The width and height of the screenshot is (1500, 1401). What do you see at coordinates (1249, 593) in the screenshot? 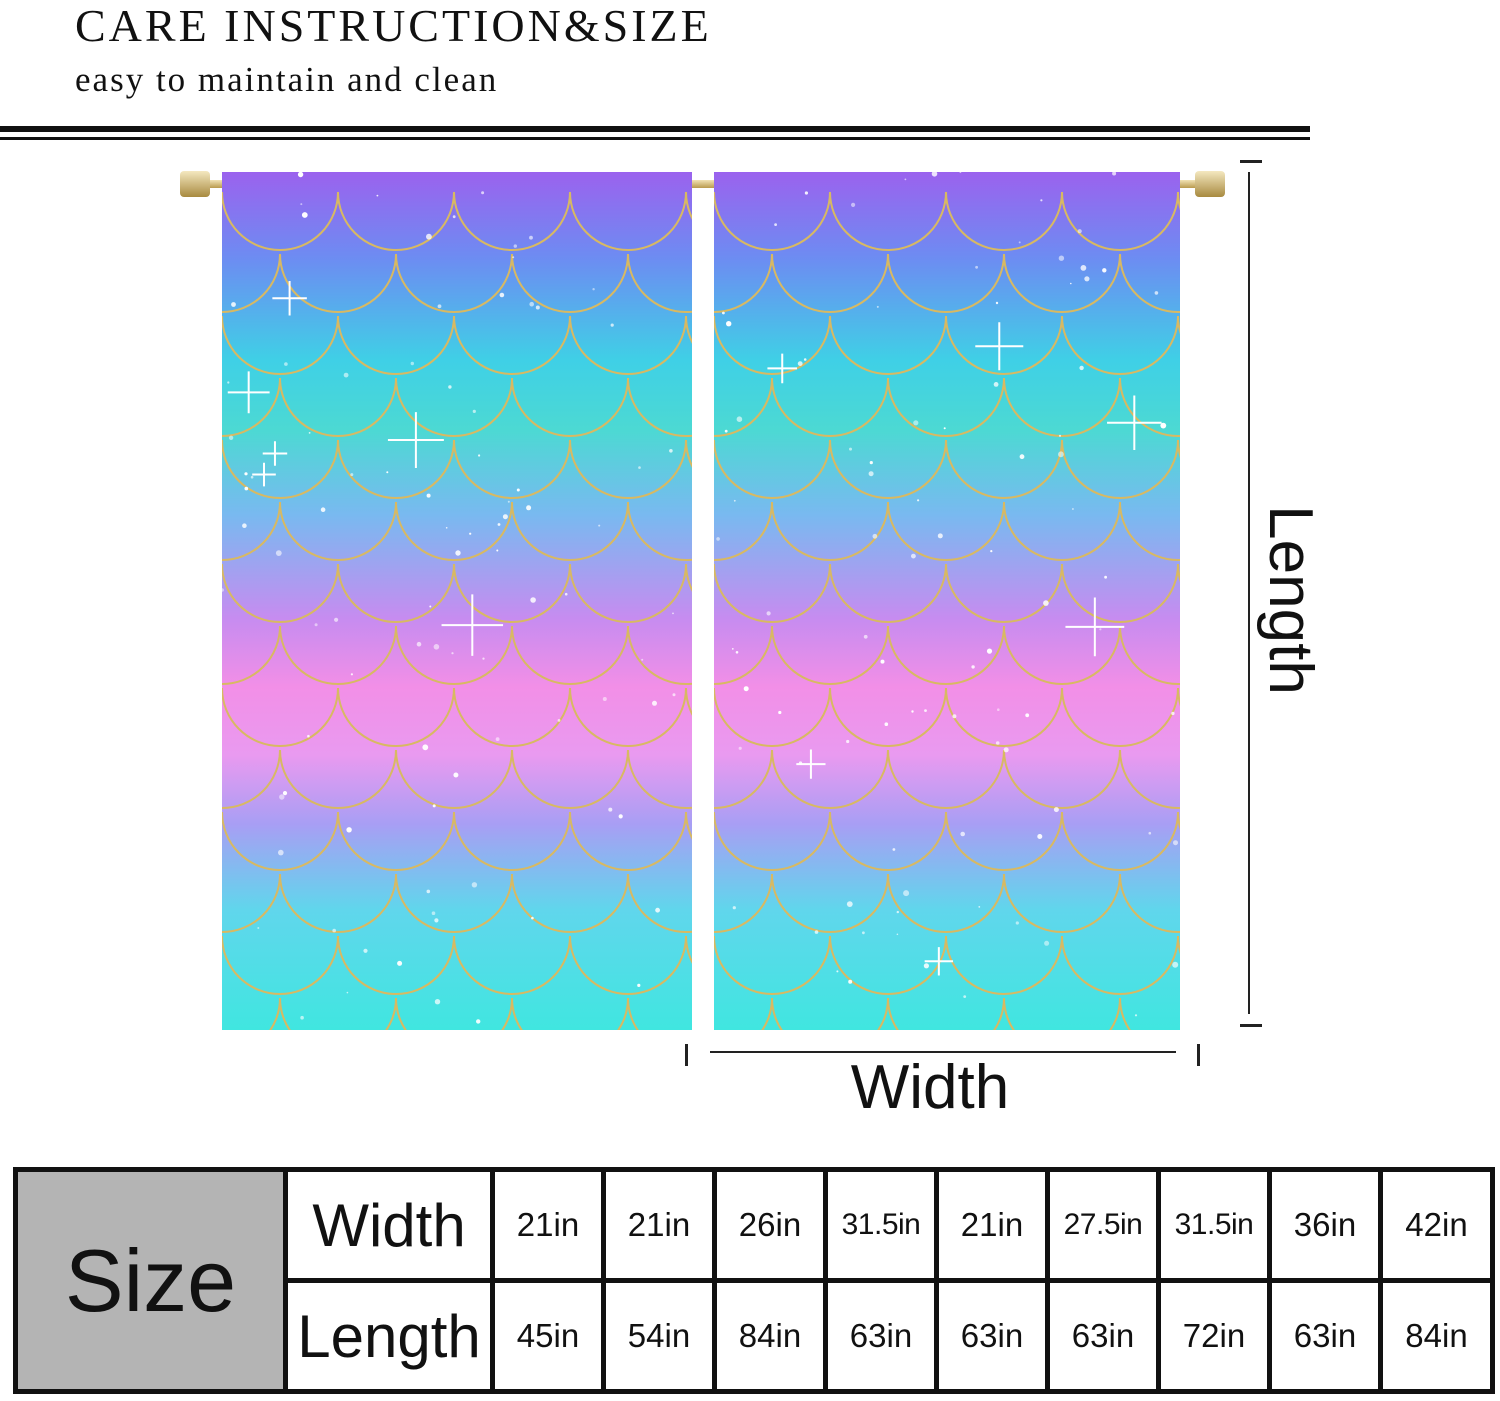
I see `length-dimension-line` at bounding box center [1249, 593].